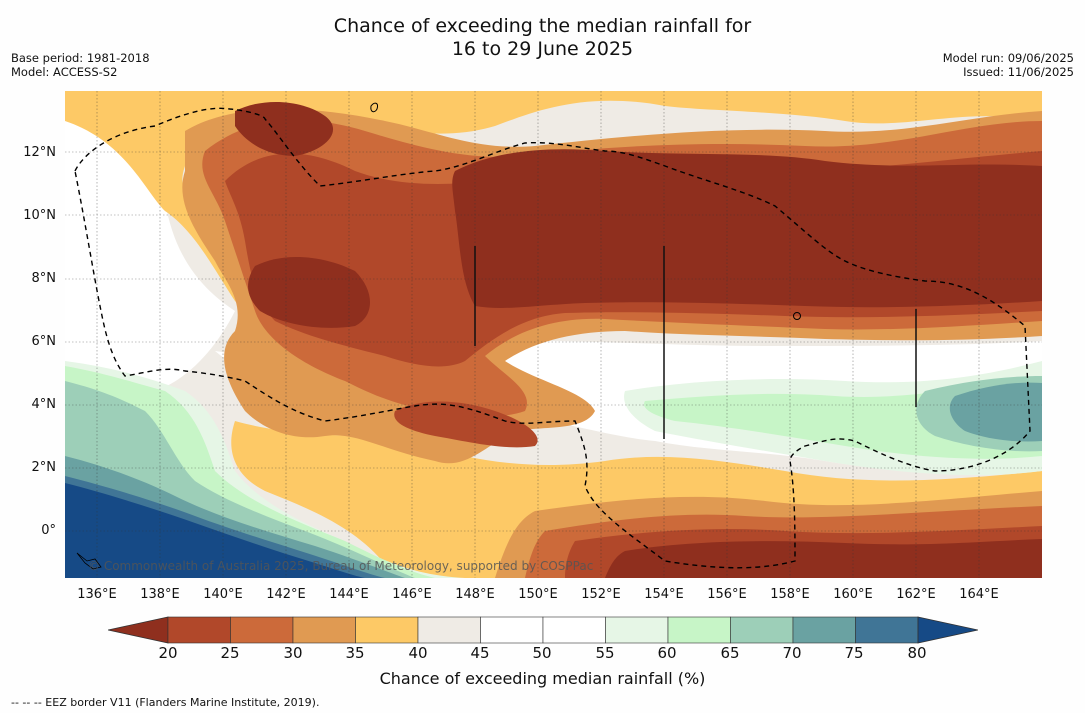 Image resolution: width=1085 pixels, height=713 pixels. I want to click on lon-label-164E: 164°E, so click(979, 594).